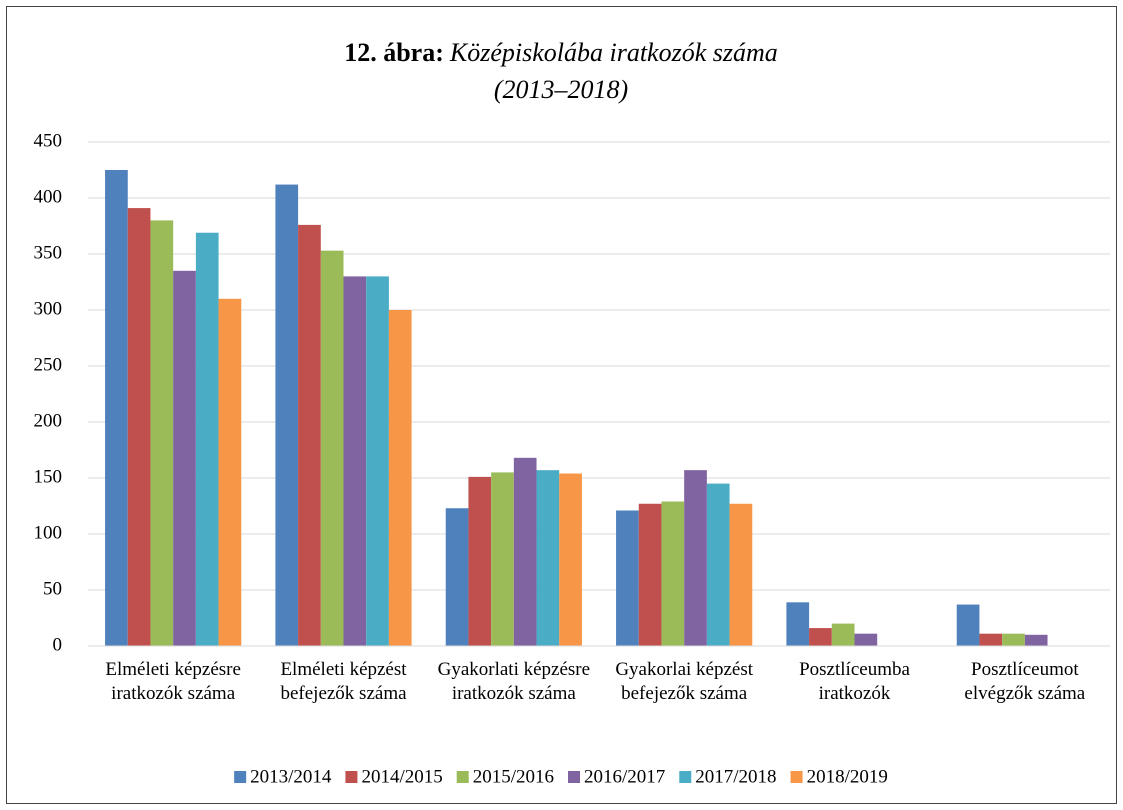 Image resolution: width=1123 pixels, height=810 pixels. I want to click on legend-label: 2013/2014, so click(291, 776).